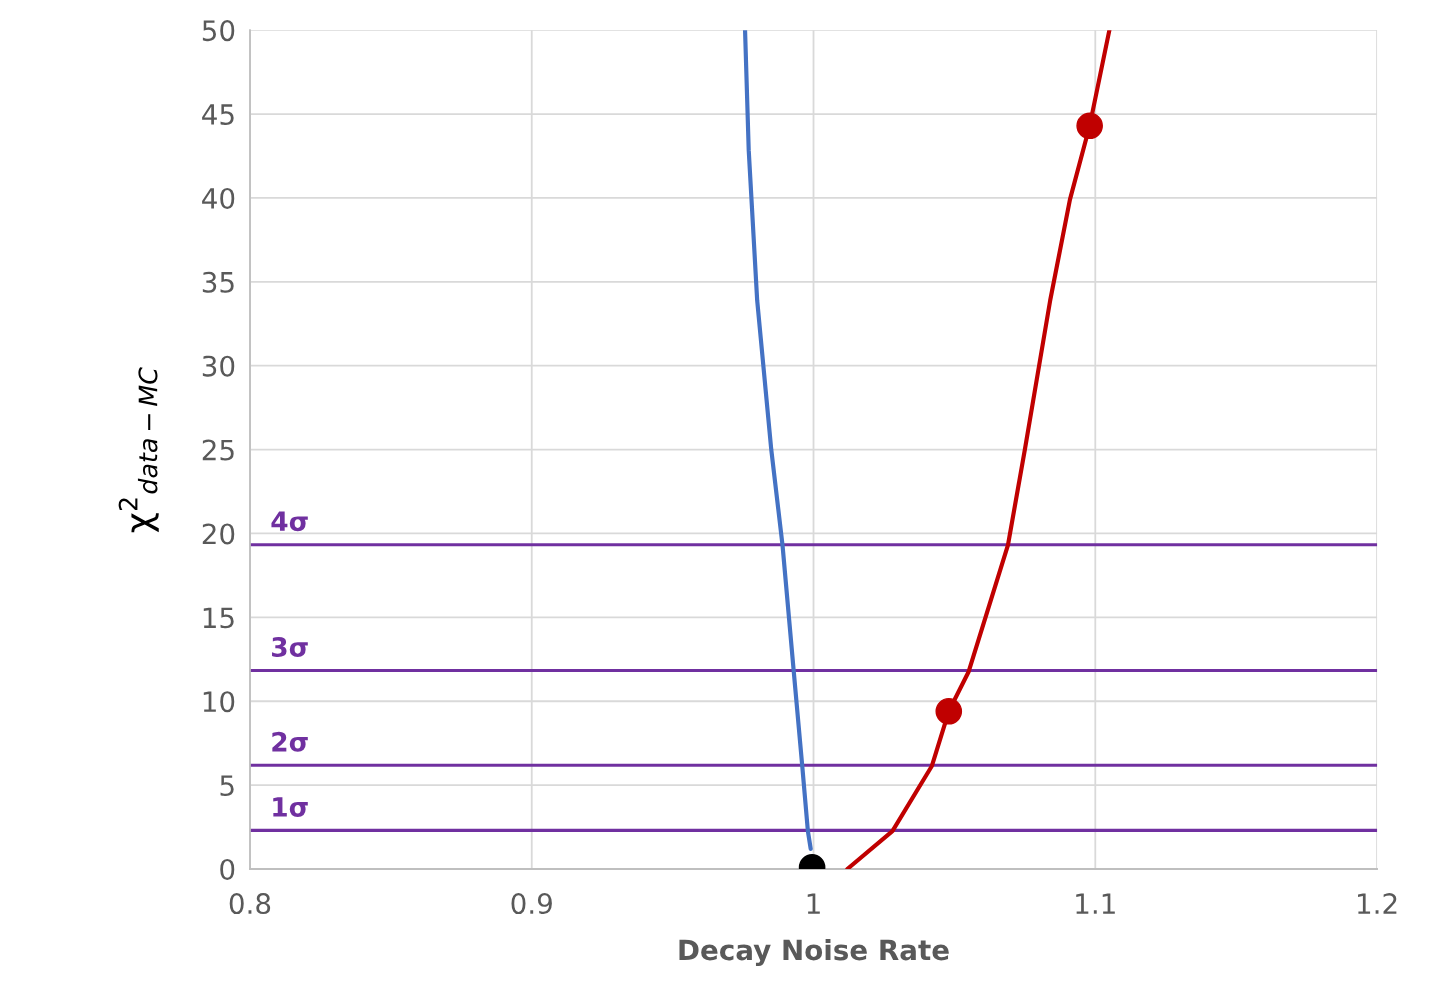 Image resolution: width=1450 pixels, height=1006 pixels. Describe the element at coordinates (218, 534) in the screenshot. I see `y-tick-label: 20` at that location.